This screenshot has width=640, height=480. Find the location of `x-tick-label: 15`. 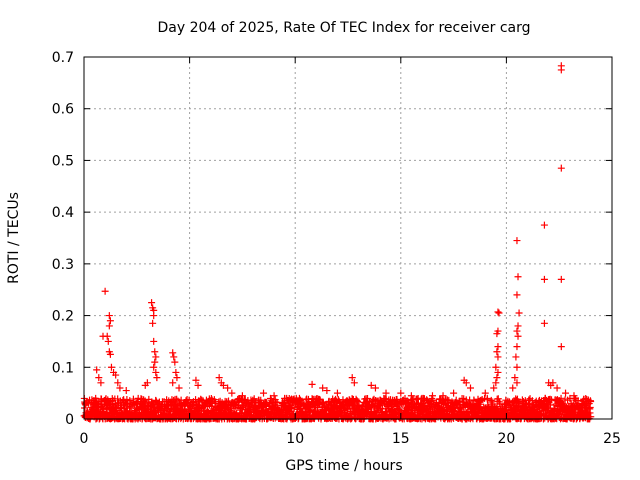

x-tick-label: 15 is located at coordinates (401, 439).